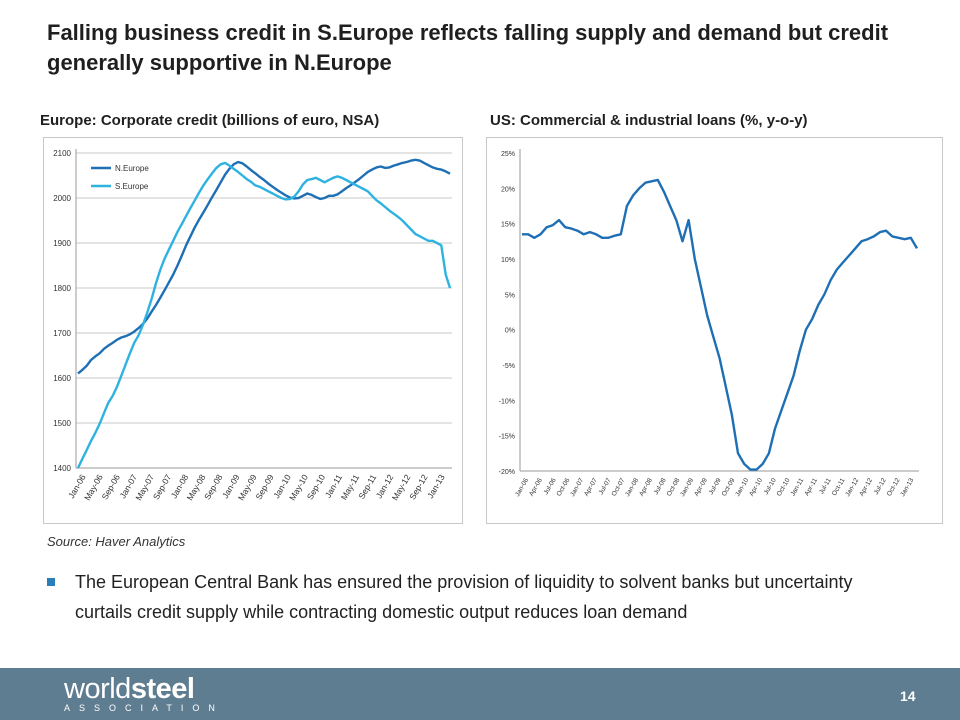 This screenshot has width=960, height=720. I want to click on source-note: Source: Haver Analytics, so click(116, 541).